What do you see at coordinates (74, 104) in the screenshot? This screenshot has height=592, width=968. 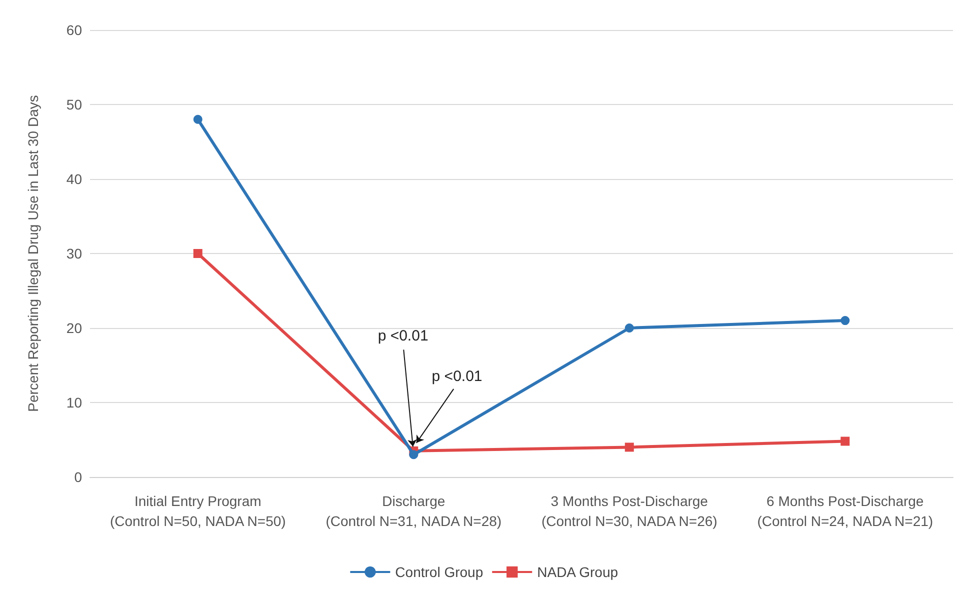 I see `y-tick-label: 50` at bounding box center [74, 104].